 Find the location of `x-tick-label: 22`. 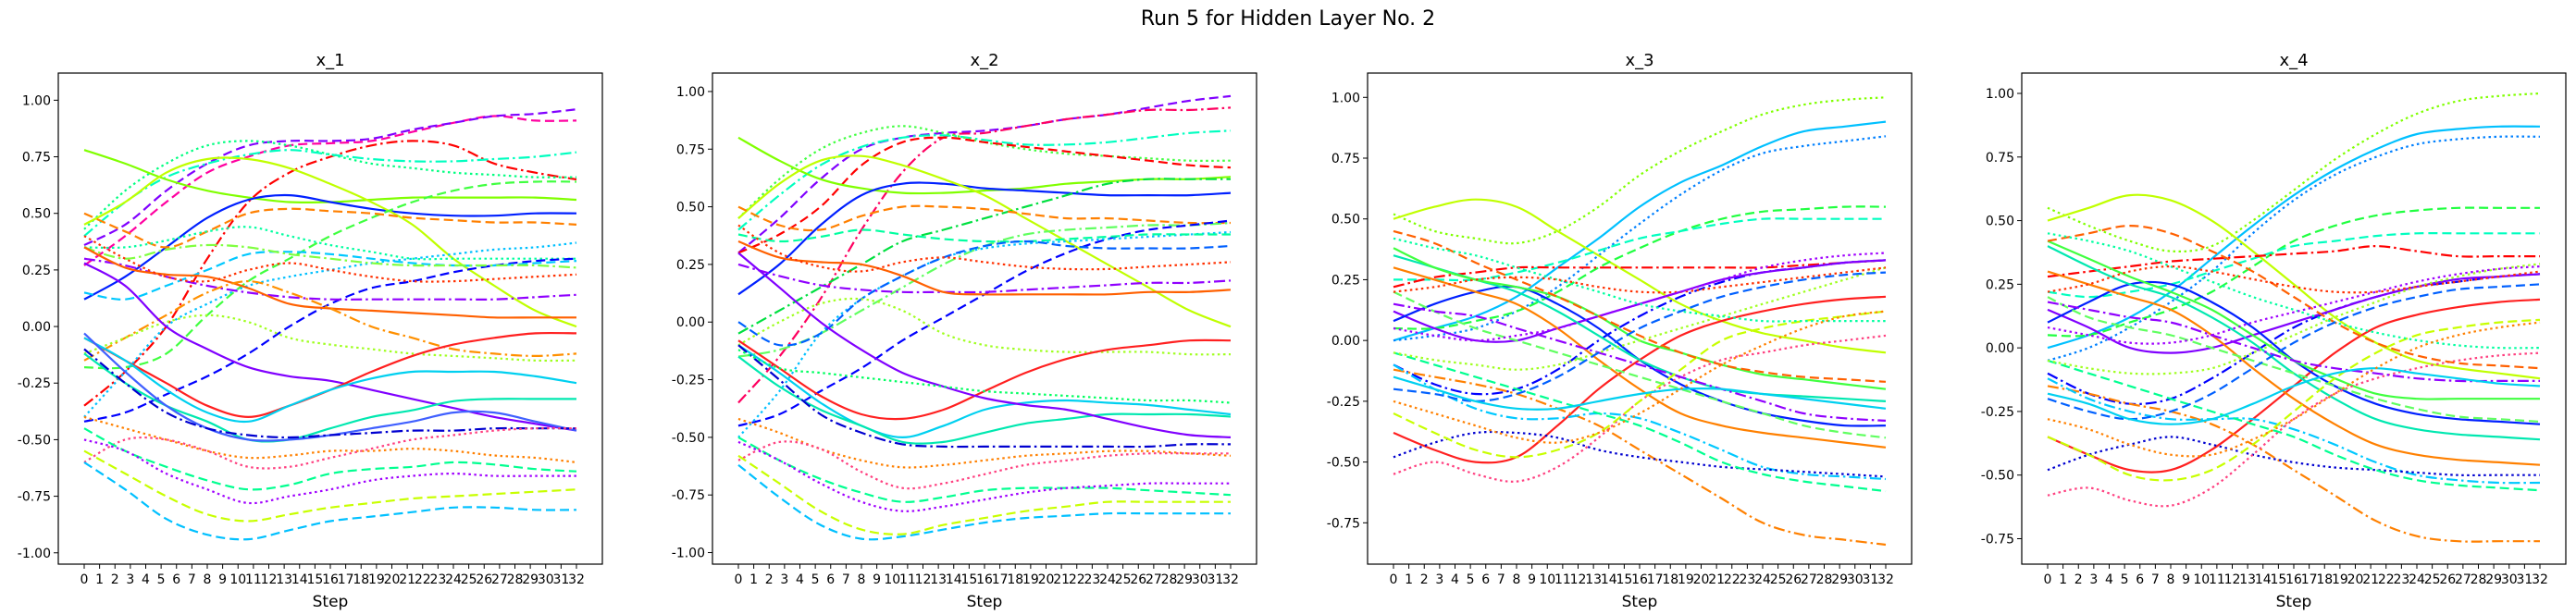

x-tick-label: 22 is located at coordinates (423, 579).